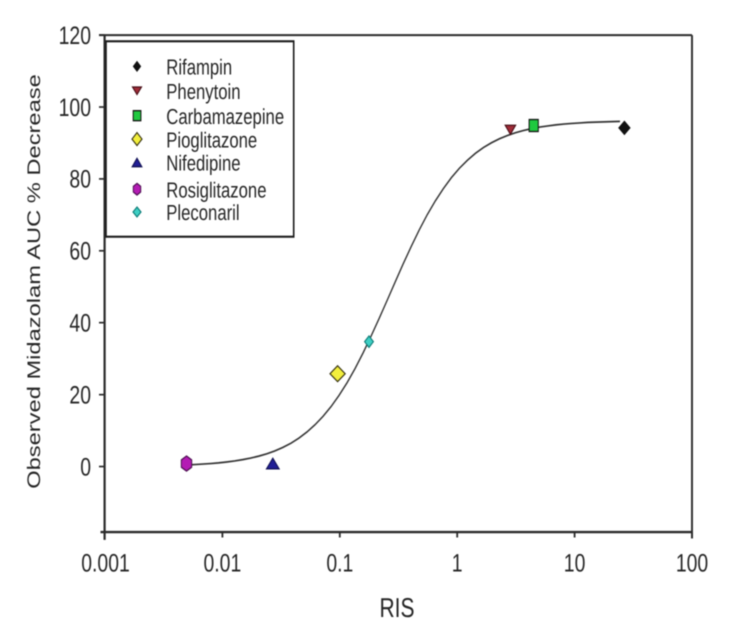  Describe the element at coordinates (203, 91) in the screenshot. I see `svg-text: Phenytoin` at that location.